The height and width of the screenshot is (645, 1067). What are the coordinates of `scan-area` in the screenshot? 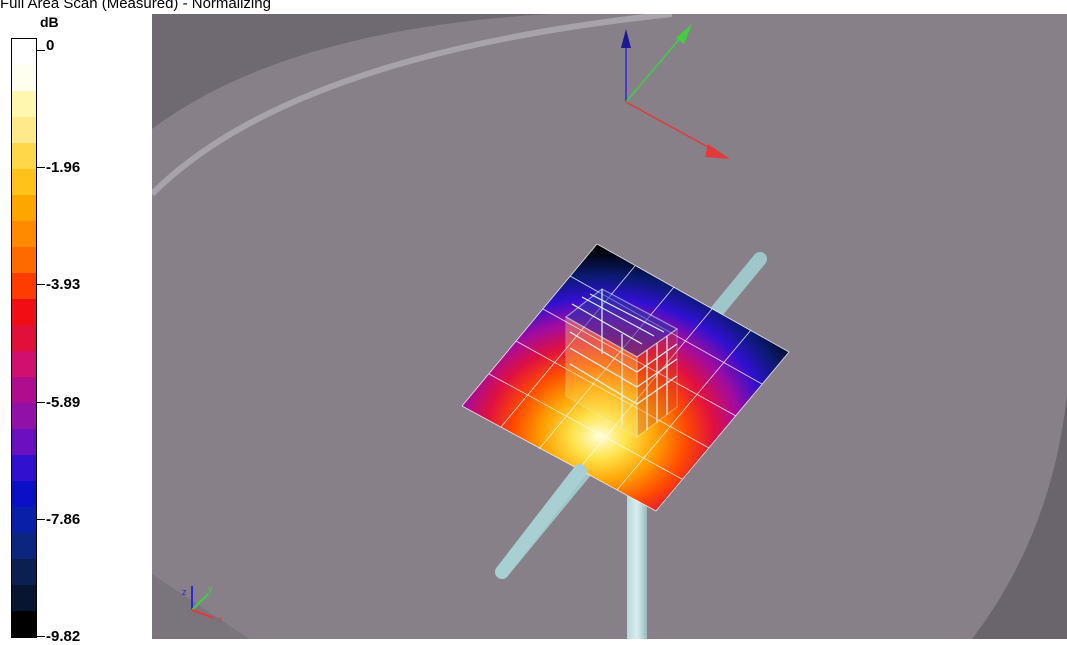 It's located at (625, 377).